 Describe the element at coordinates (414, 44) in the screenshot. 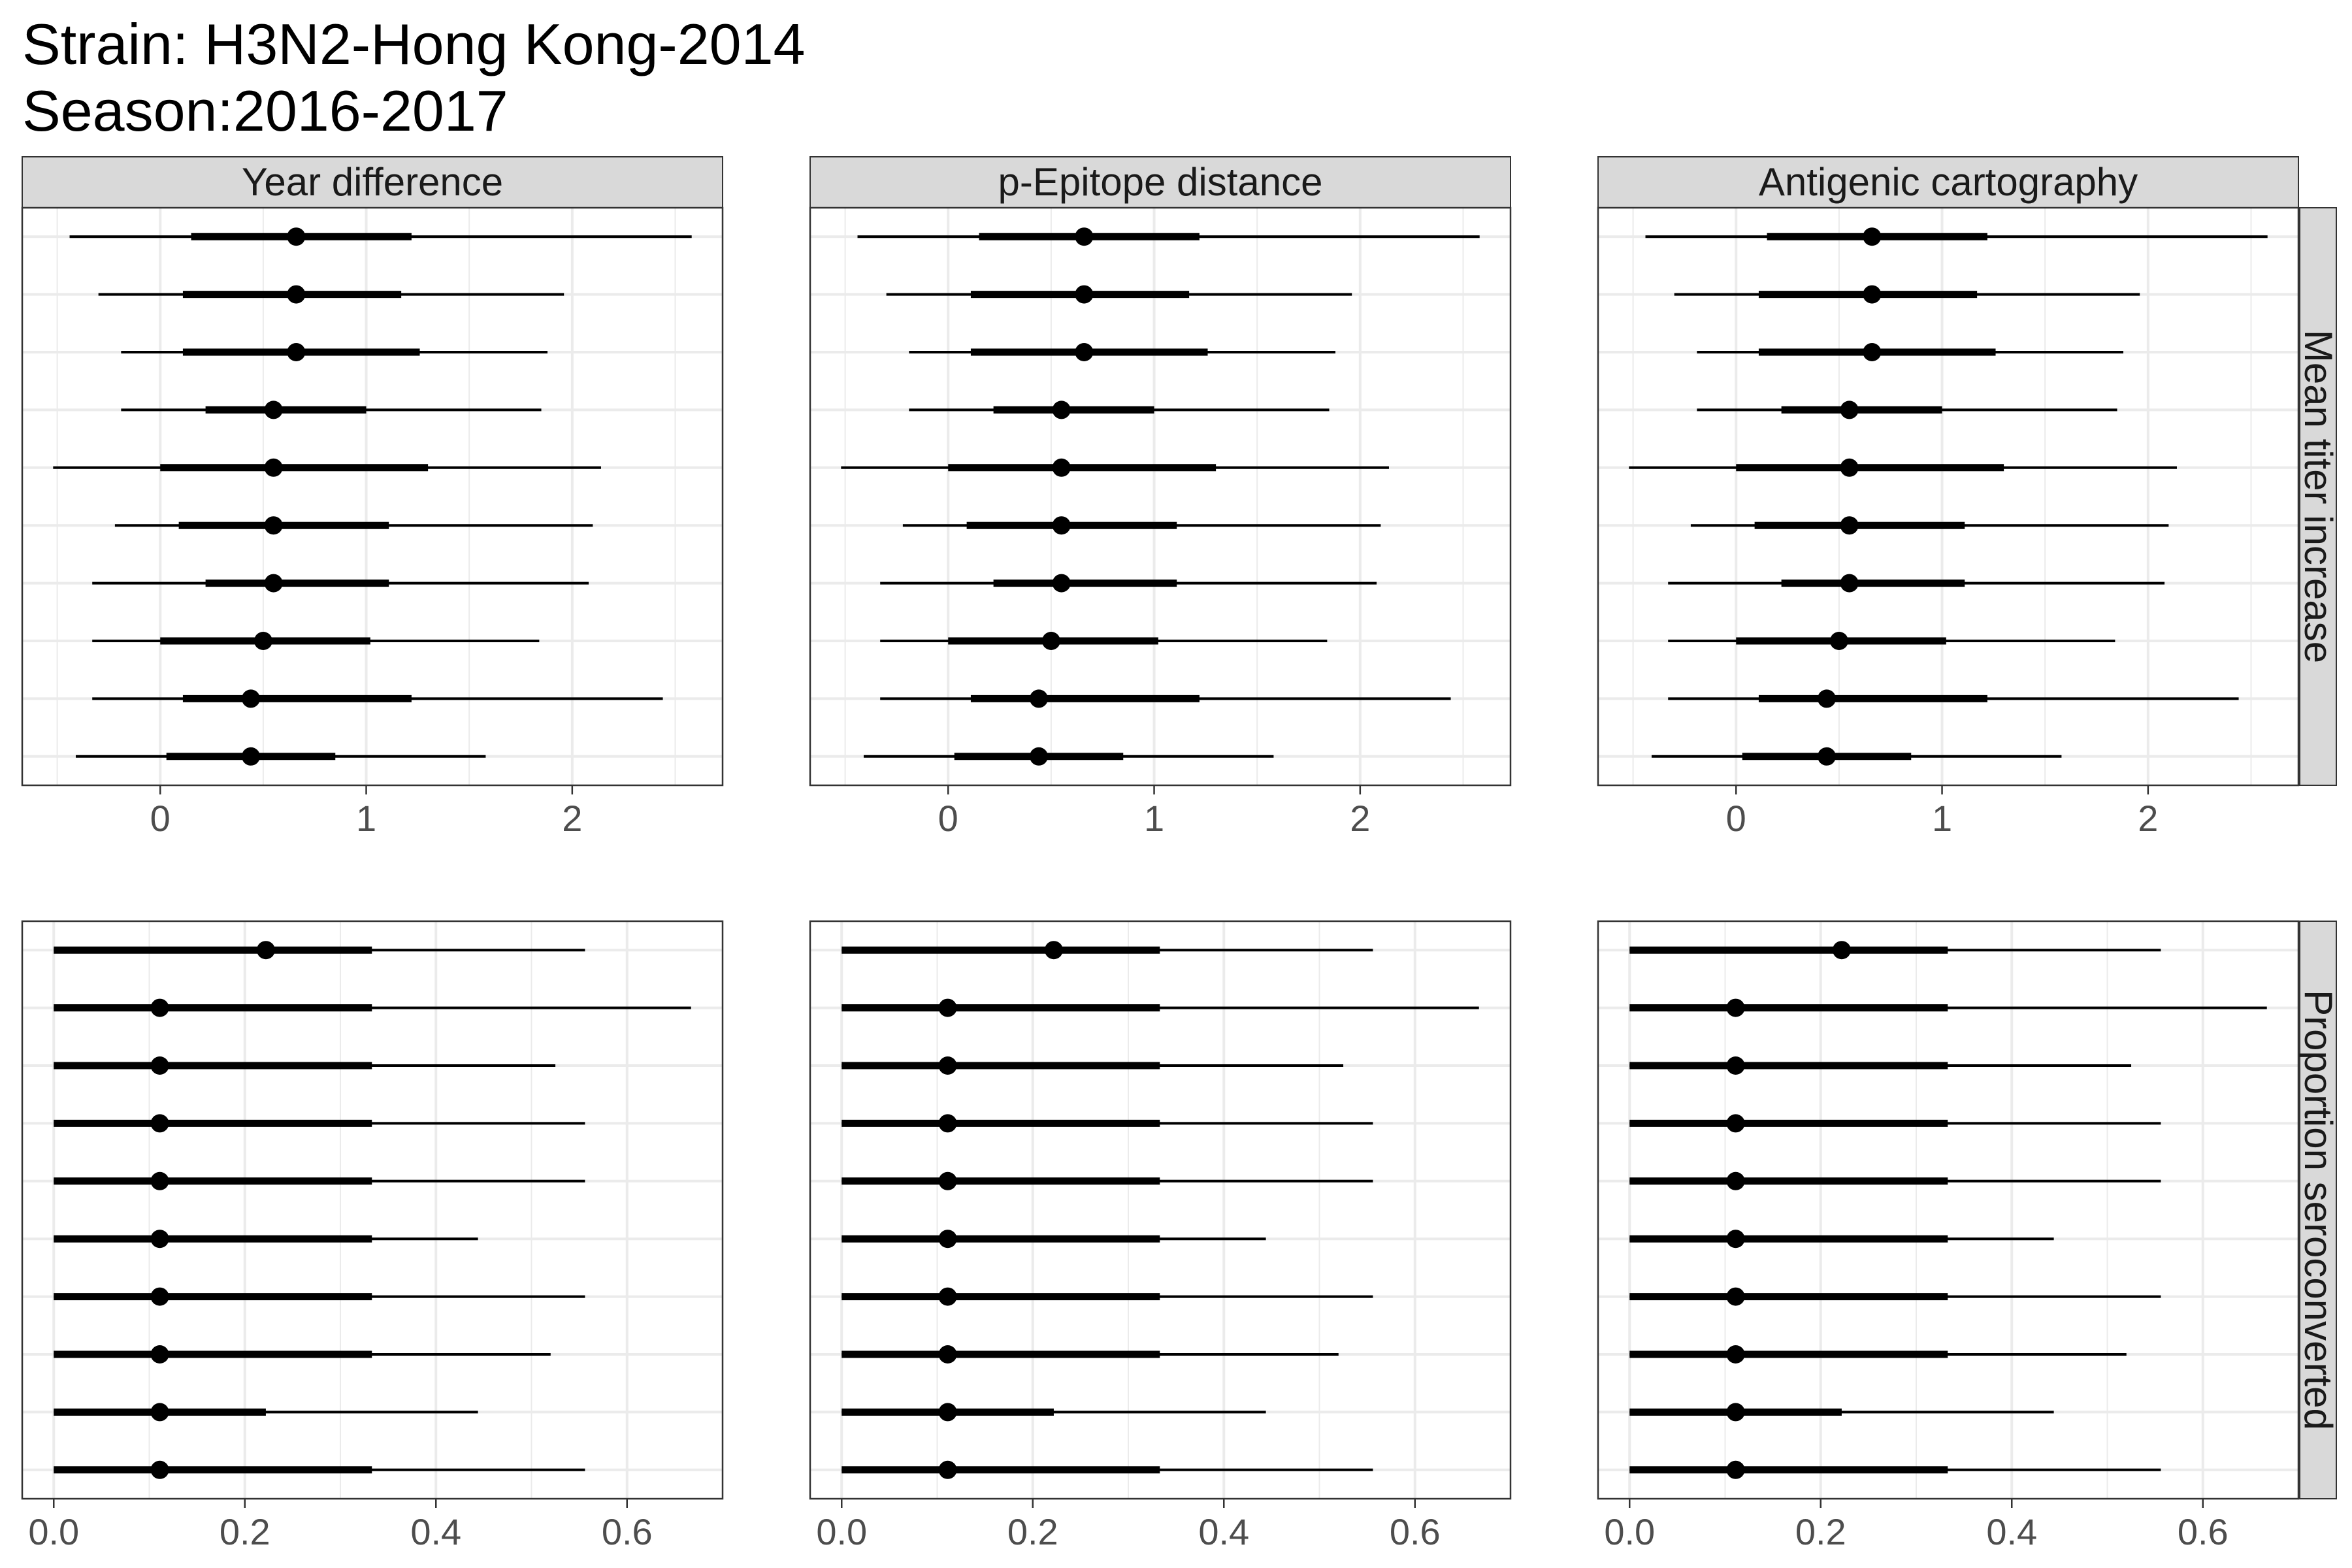

I see `chart-title-strain: Strain: H3N2-Hong Kong-2014` at that location.